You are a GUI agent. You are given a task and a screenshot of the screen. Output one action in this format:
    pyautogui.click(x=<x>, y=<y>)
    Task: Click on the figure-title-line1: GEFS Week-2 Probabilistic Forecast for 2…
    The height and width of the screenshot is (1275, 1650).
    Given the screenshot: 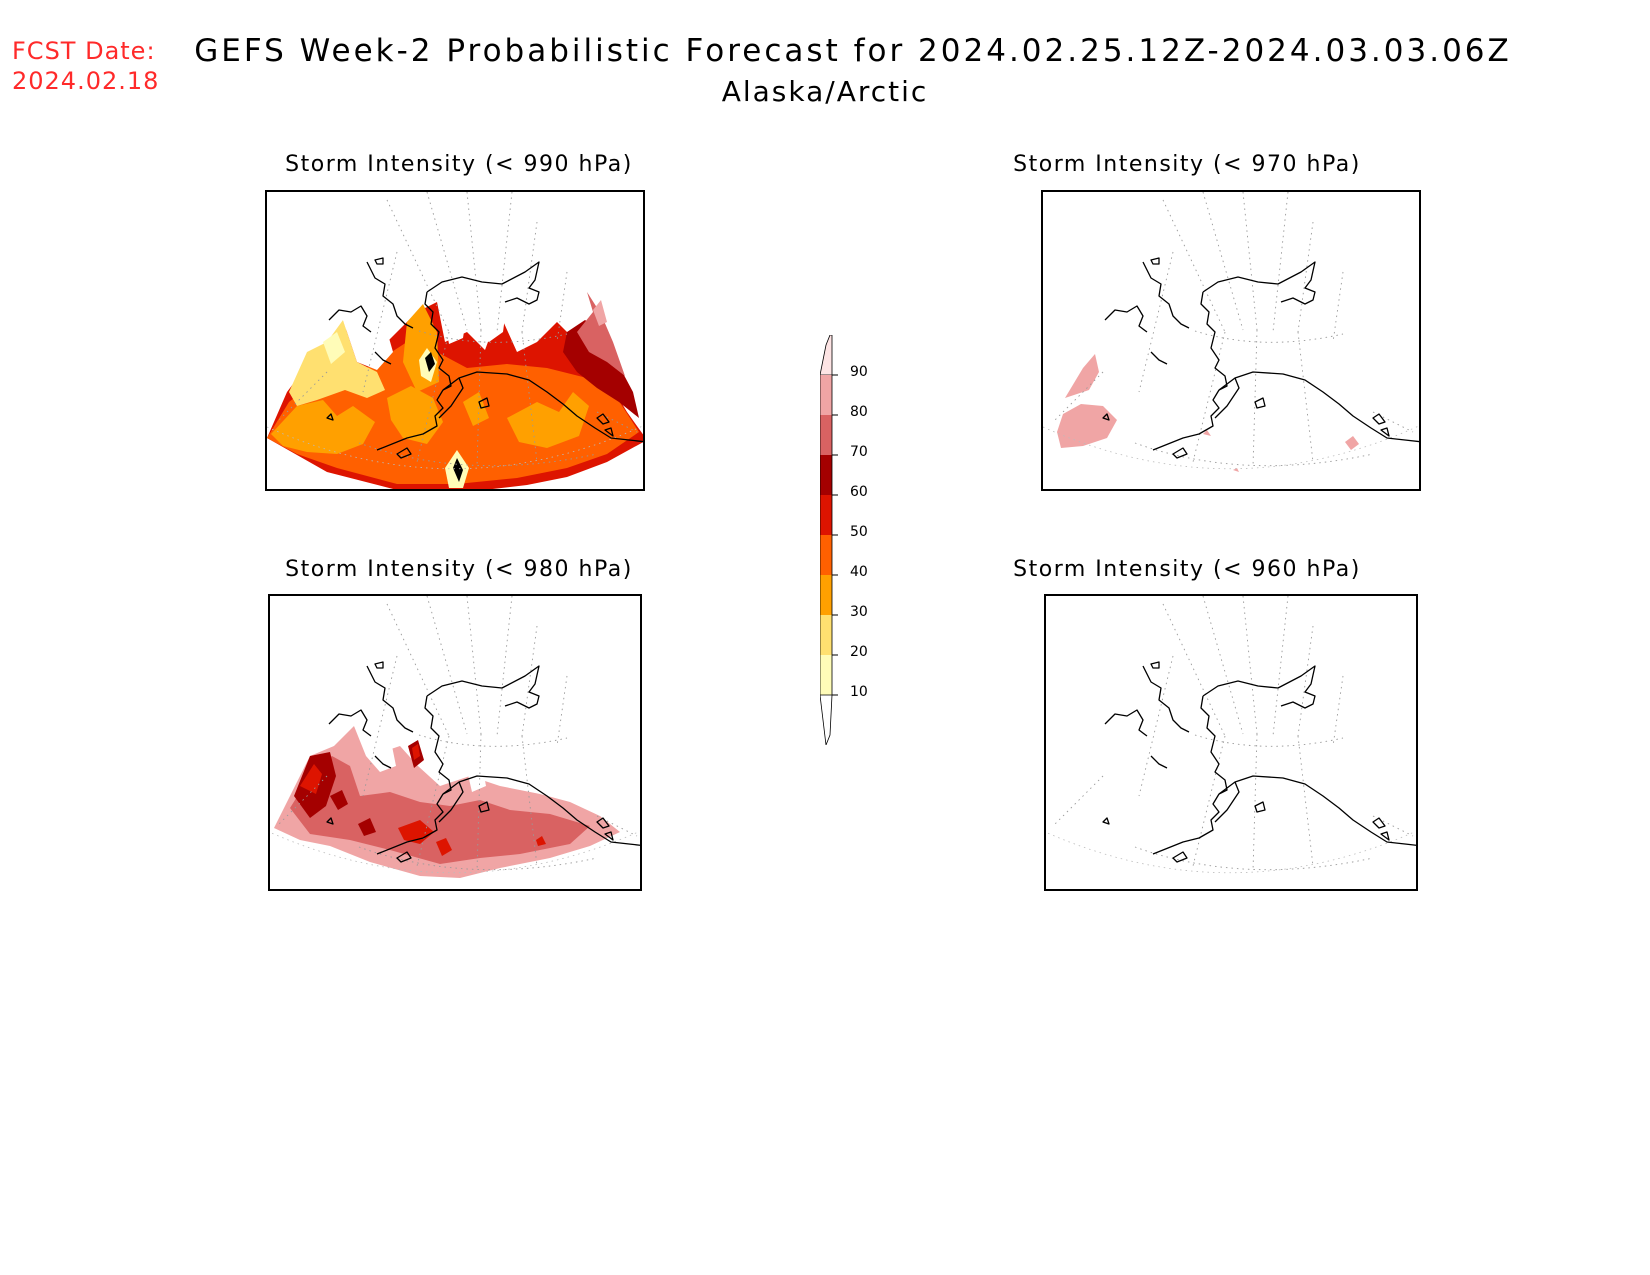 What is the action you would take?
    pyautogui.click(x=853, y=51)
    